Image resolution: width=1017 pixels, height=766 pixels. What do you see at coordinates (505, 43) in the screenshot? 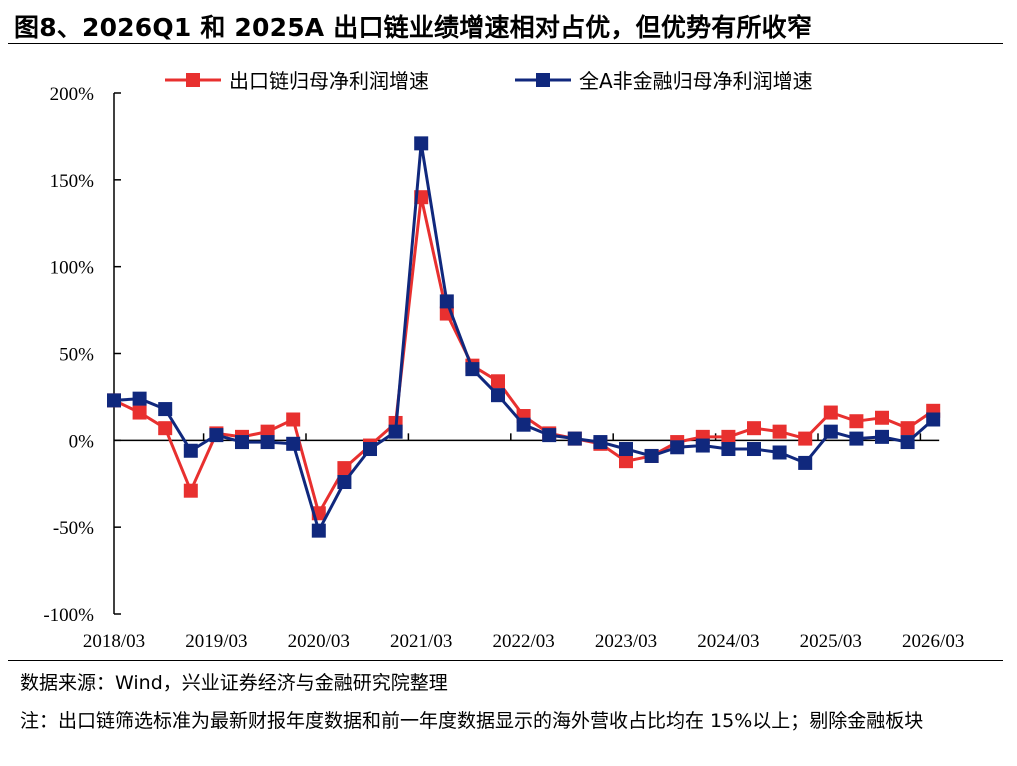
I see `title-divider` at bounding box center [505, 43].